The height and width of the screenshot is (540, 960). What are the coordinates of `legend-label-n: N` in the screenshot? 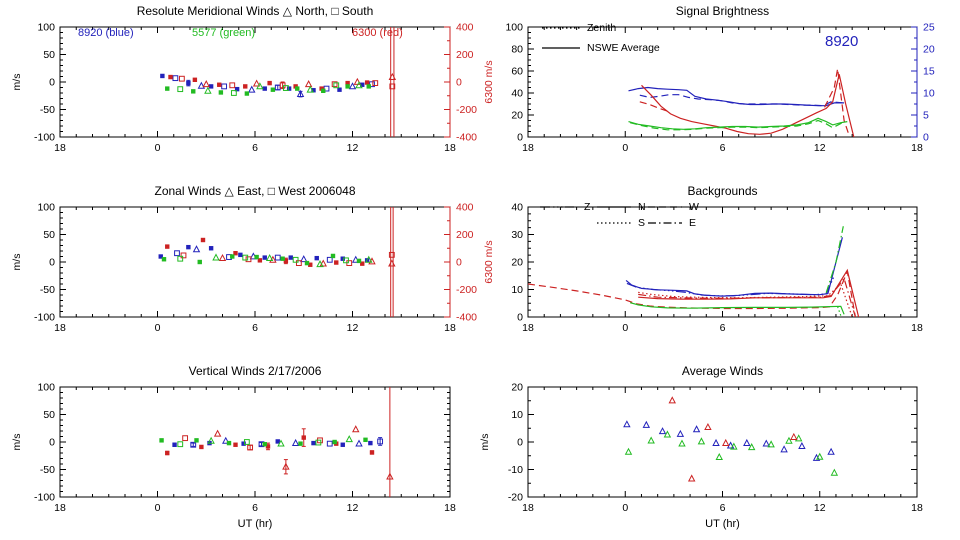 It's located at (642, 207).